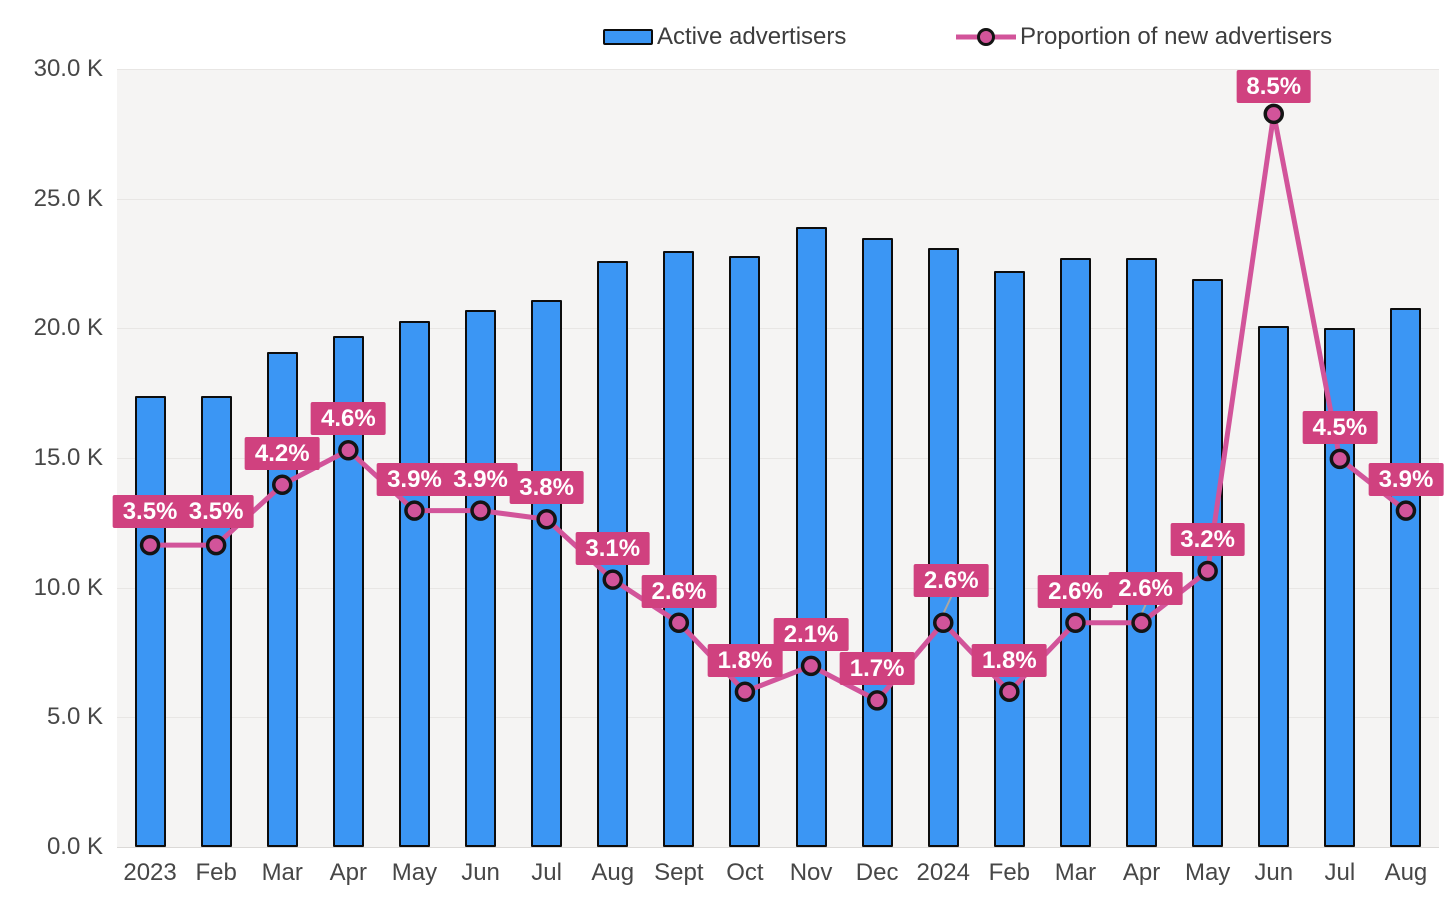  Describe the element at coordinates (282, 872) in the screenshot. I see `x-axis-tick-label: Mar` at that location.